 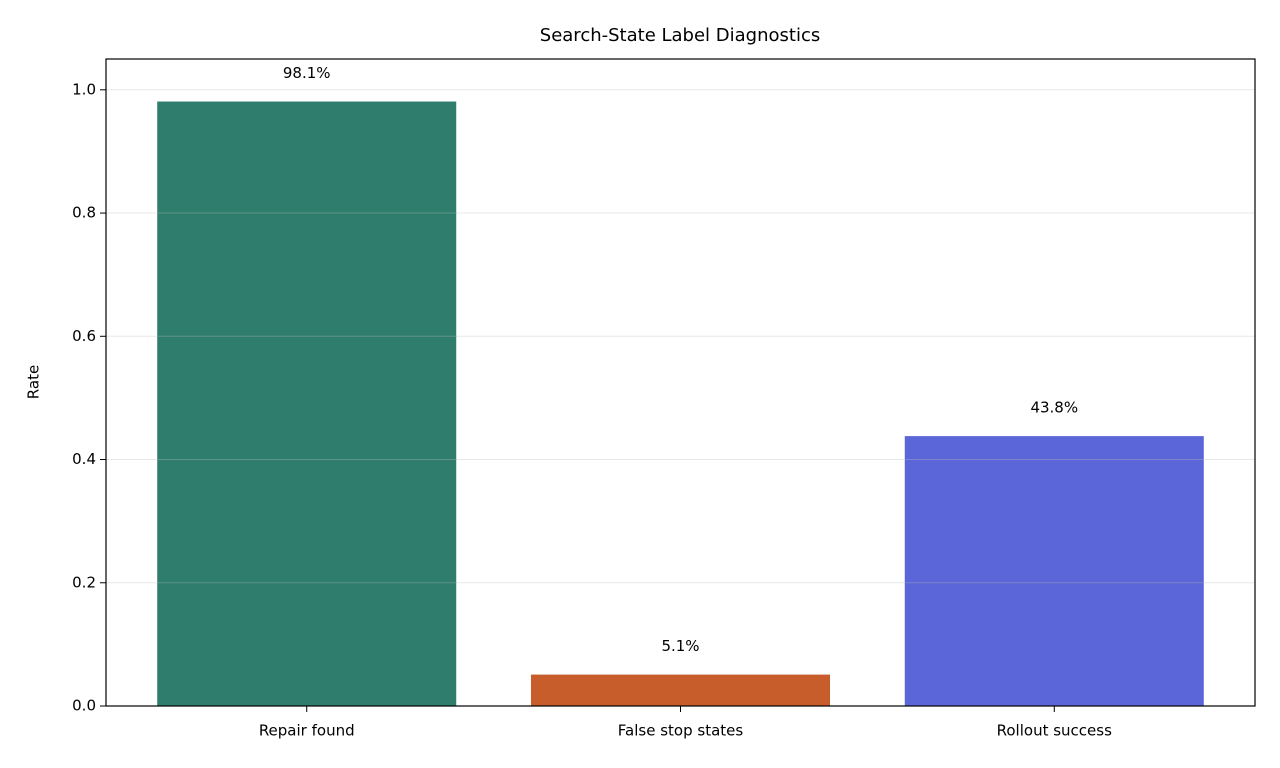 What do you see at coordinates (84, 213) in the screenshot?
I see `y-tick-label: 0.8` at bounding box center [84, 213].